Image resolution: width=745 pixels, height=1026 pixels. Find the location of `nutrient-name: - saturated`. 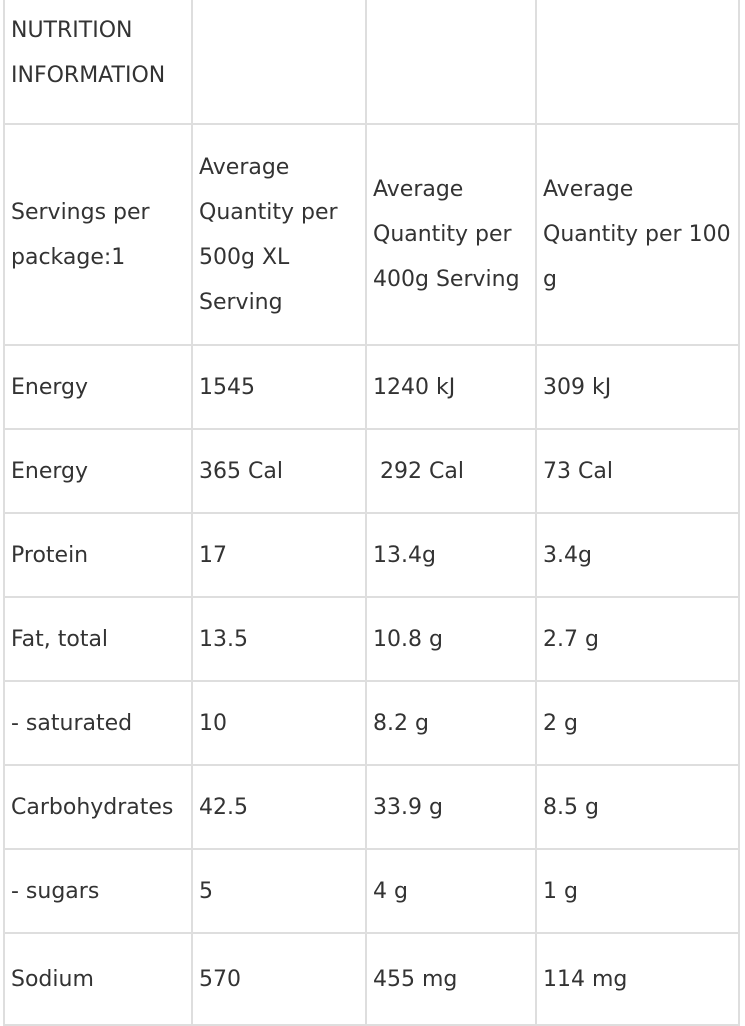

nutrient-name: - saturated is located at coordinates (98, 723).